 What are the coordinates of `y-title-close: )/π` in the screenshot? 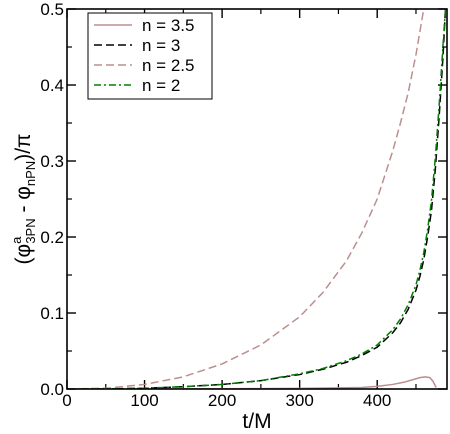 It's located at (23, 146).